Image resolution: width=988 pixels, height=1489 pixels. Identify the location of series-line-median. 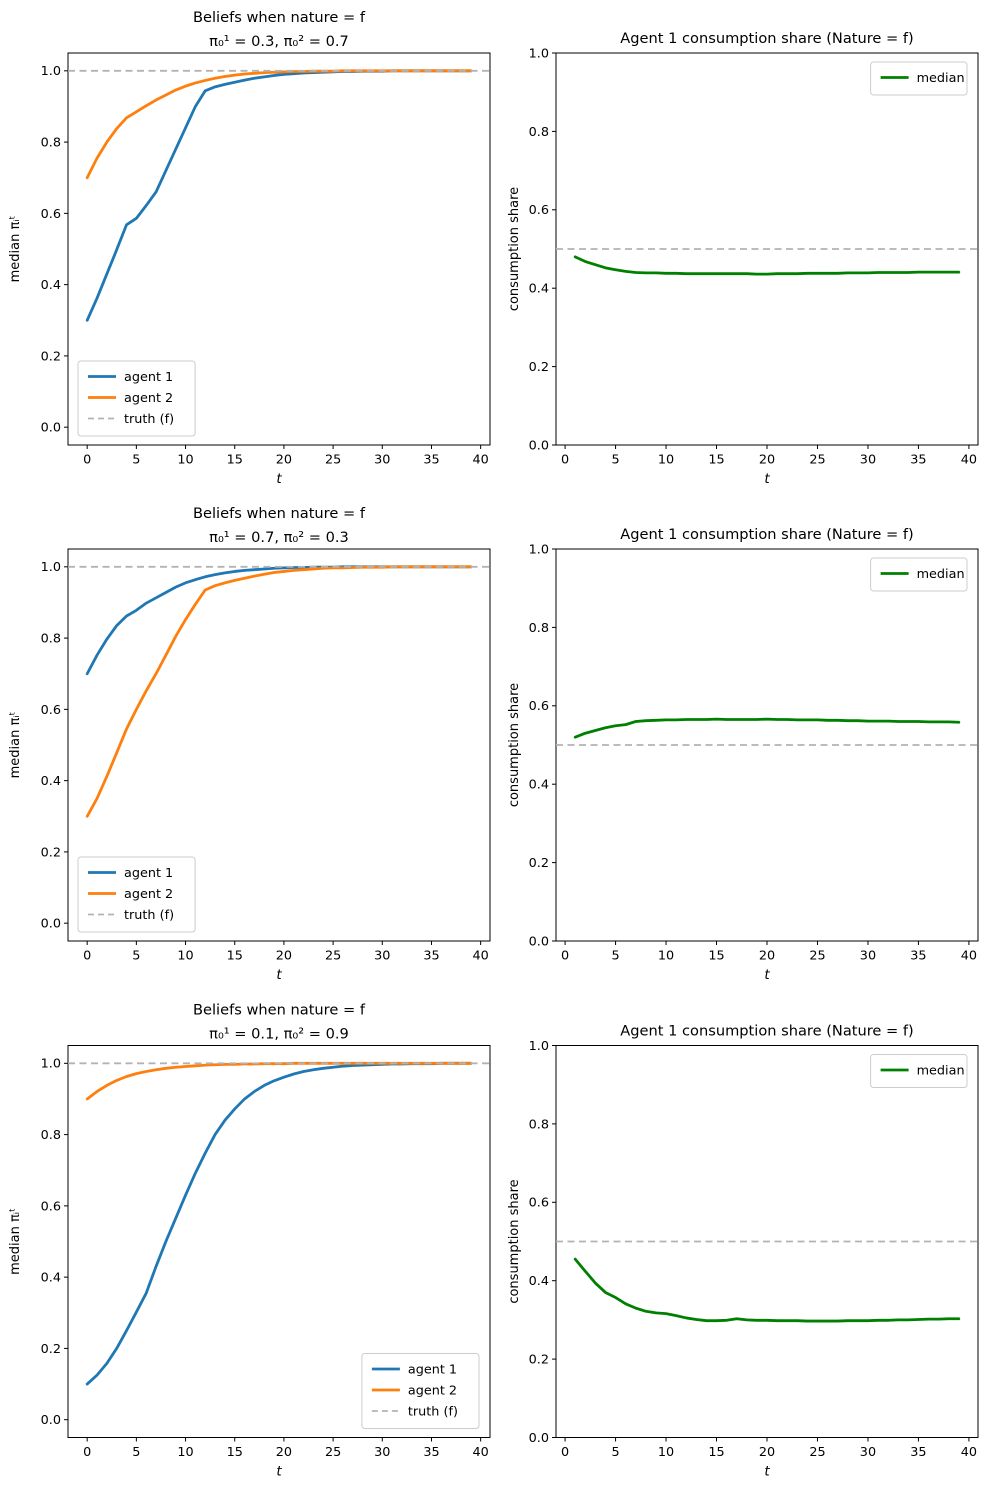
(767, 265).